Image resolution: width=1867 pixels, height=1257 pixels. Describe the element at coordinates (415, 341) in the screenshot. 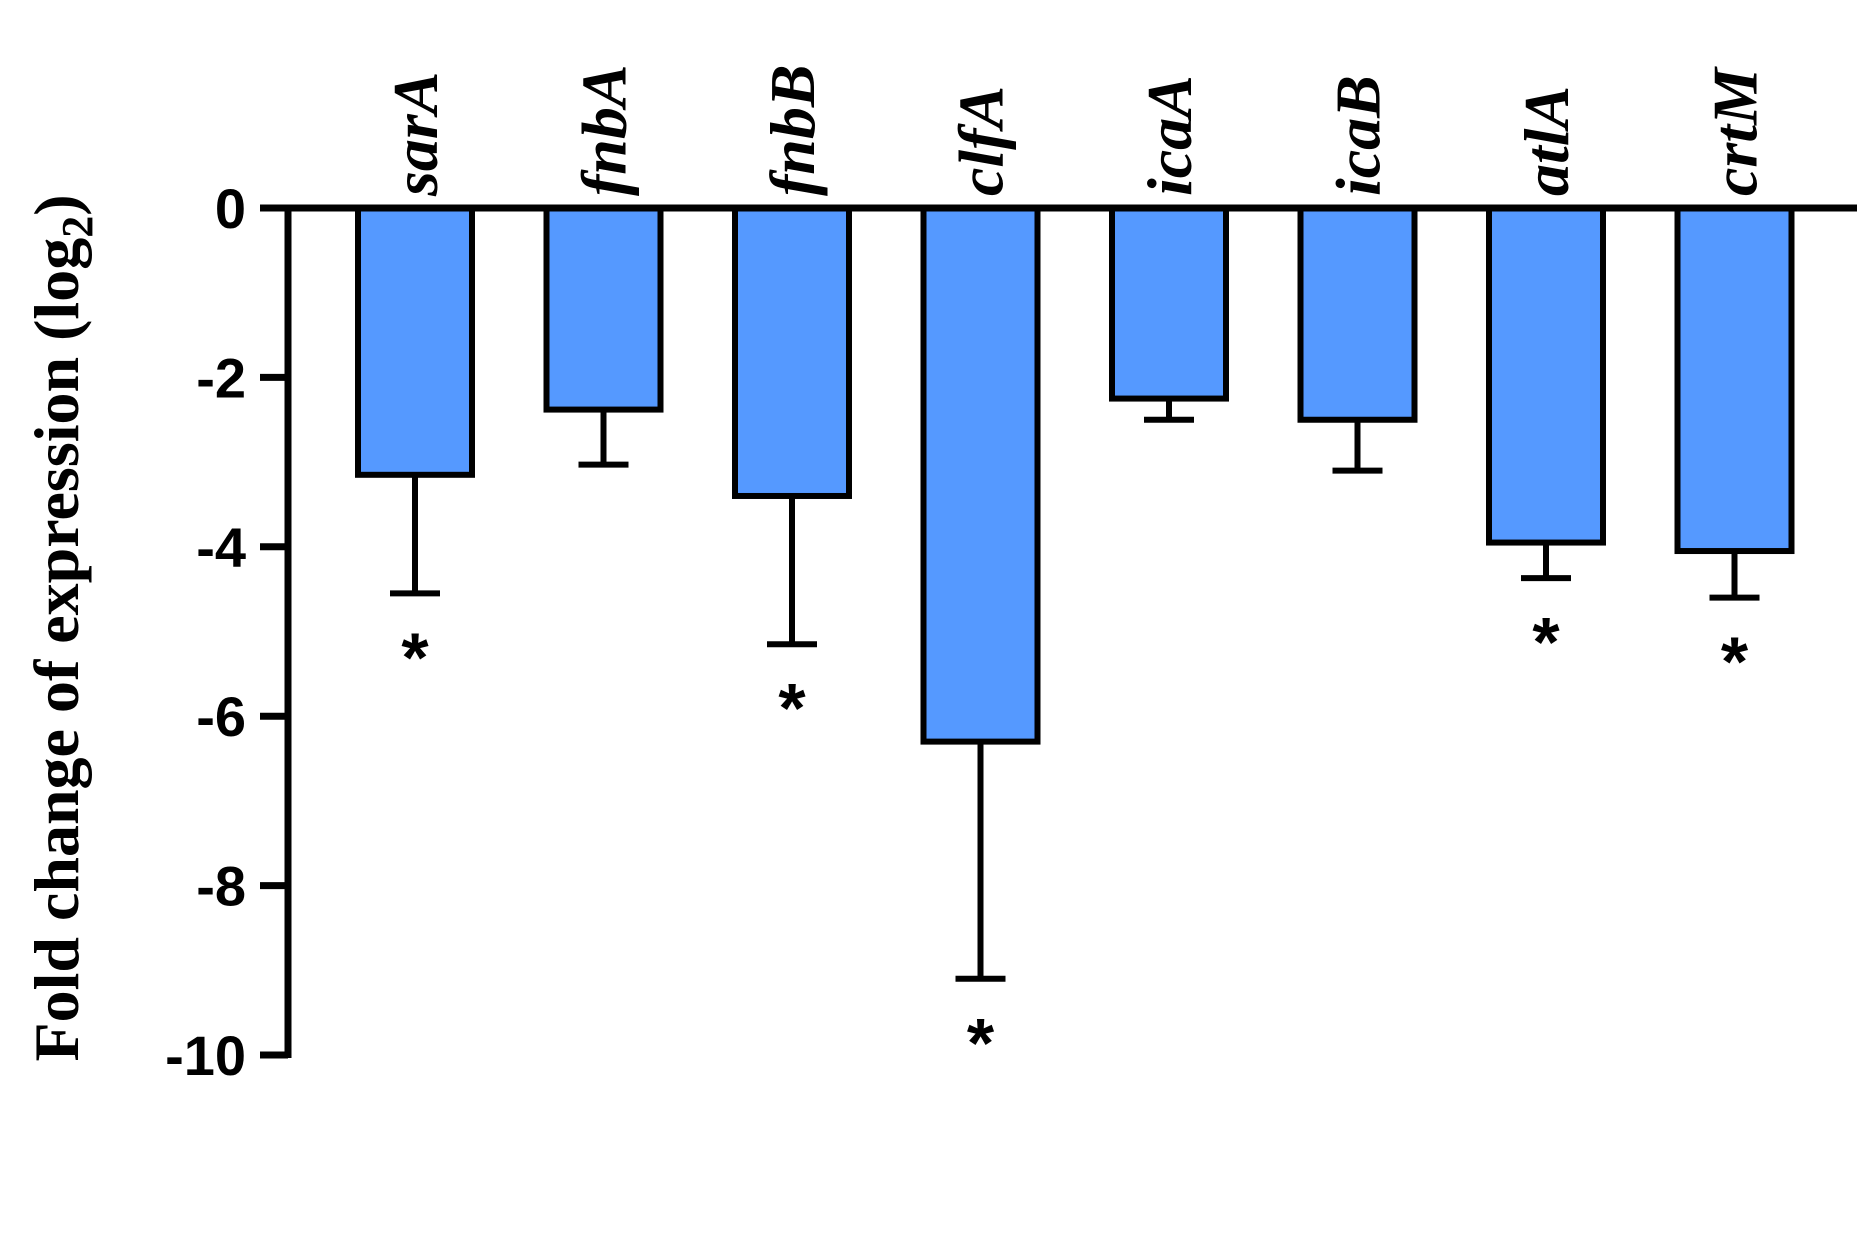

I see `bar-sarA` at that location.